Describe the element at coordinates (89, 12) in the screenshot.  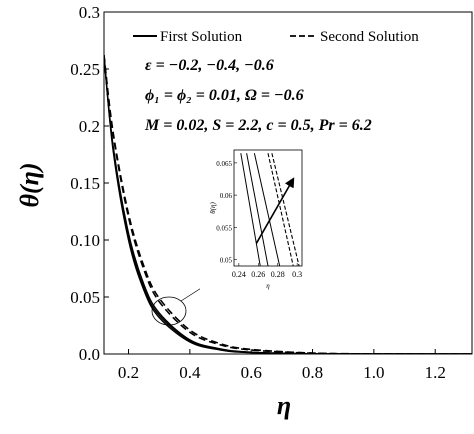
I see `y-tick-label: 0.3` at that location.